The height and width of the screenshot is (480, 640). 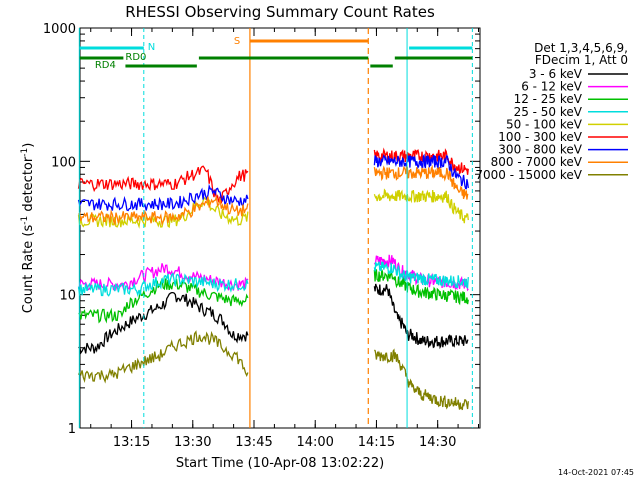 I want to click on night-label: N, so click(x=151, y=47).